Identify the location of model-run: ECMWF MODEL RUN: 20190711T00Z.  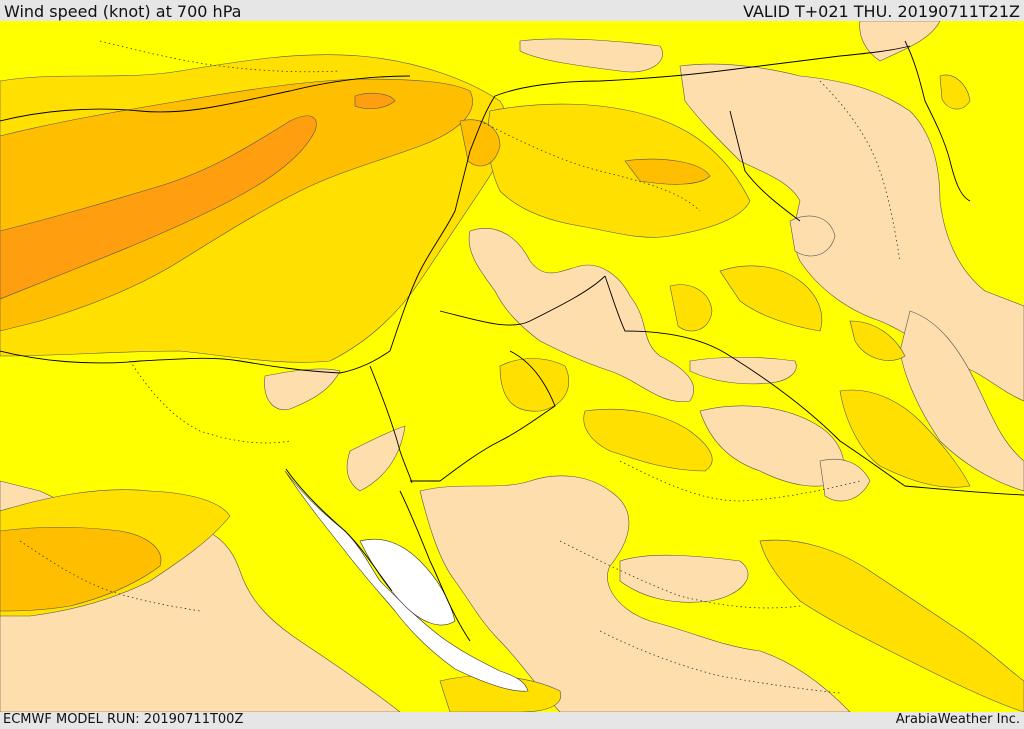
(123, 719).